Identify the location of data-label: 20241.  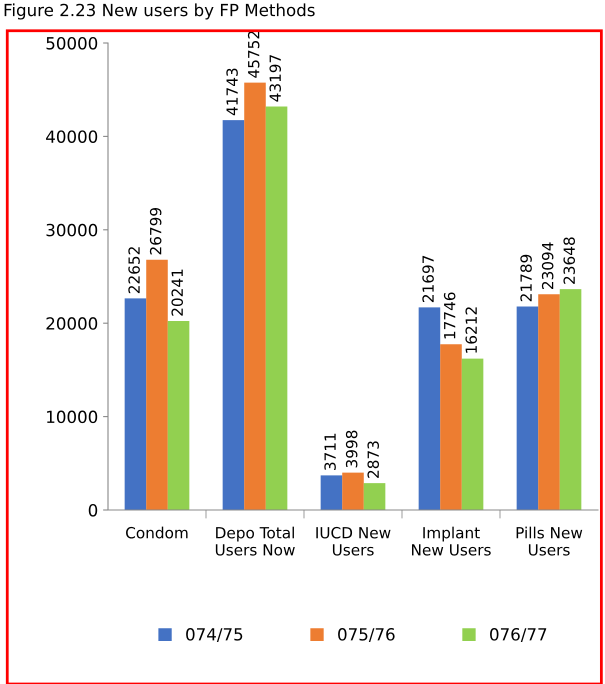
(177, 293).